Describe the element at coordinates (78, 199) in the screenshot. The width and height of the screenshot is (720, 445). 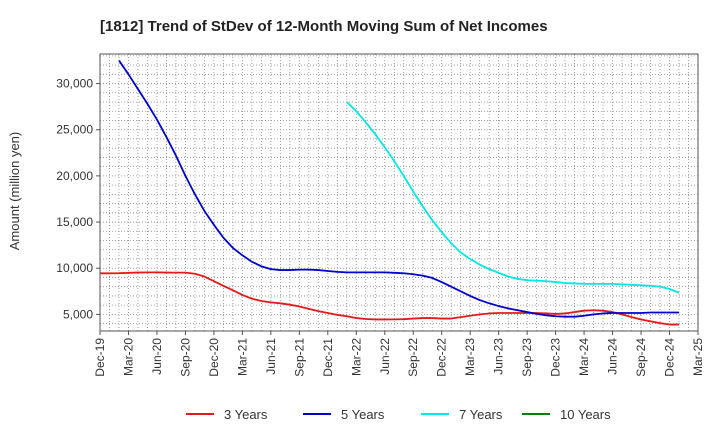
I see `y-axis-ticks: 5,000 10,000 15,000 20,000 25,000 30,000` at that location.